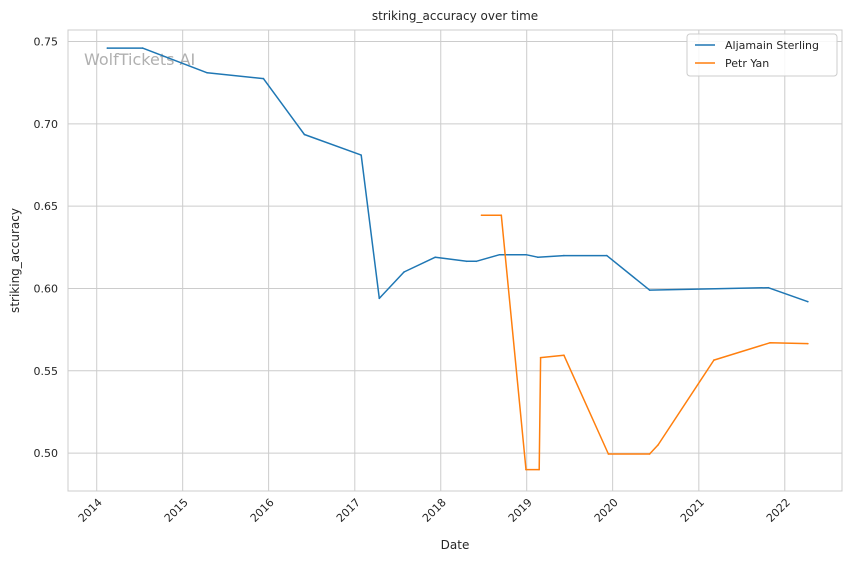  Describe the element at coordinates (455, 545) in the screenshot. I see `x-axis-label: Date` at that location.